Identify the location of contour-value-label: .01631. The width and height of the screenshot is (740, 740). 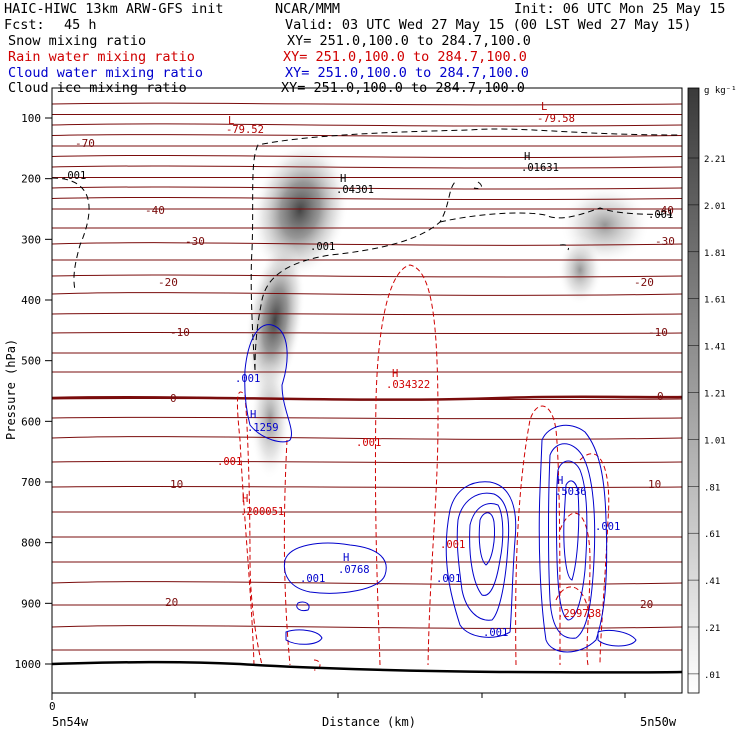
(540, 168).